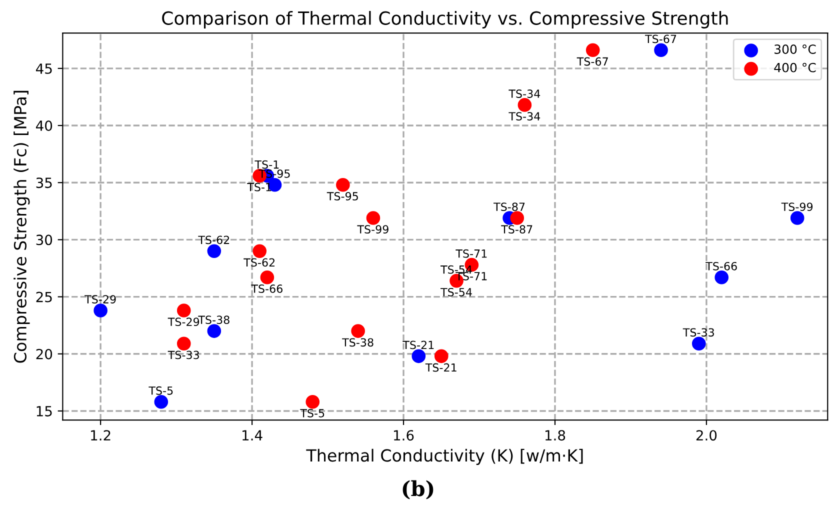  I want to click on x-axis-title: Thermal Conductivity (K) [w/m·K], so click(444, 456).